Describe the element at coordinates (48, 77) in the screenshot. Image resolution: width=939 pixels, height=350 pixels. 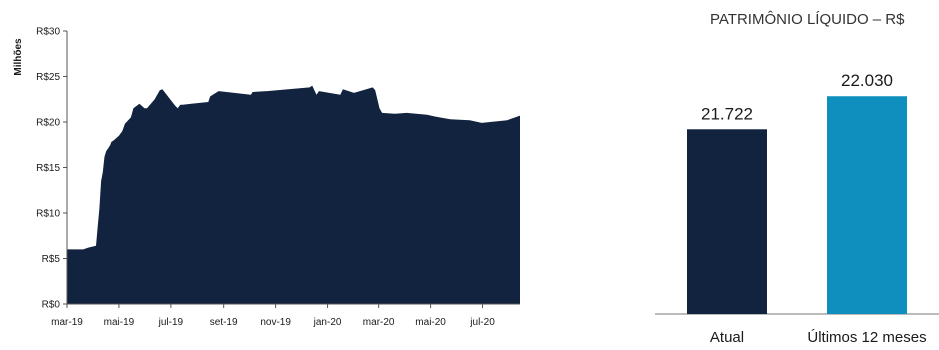
I see `y-tick-label: R$25` at that location.